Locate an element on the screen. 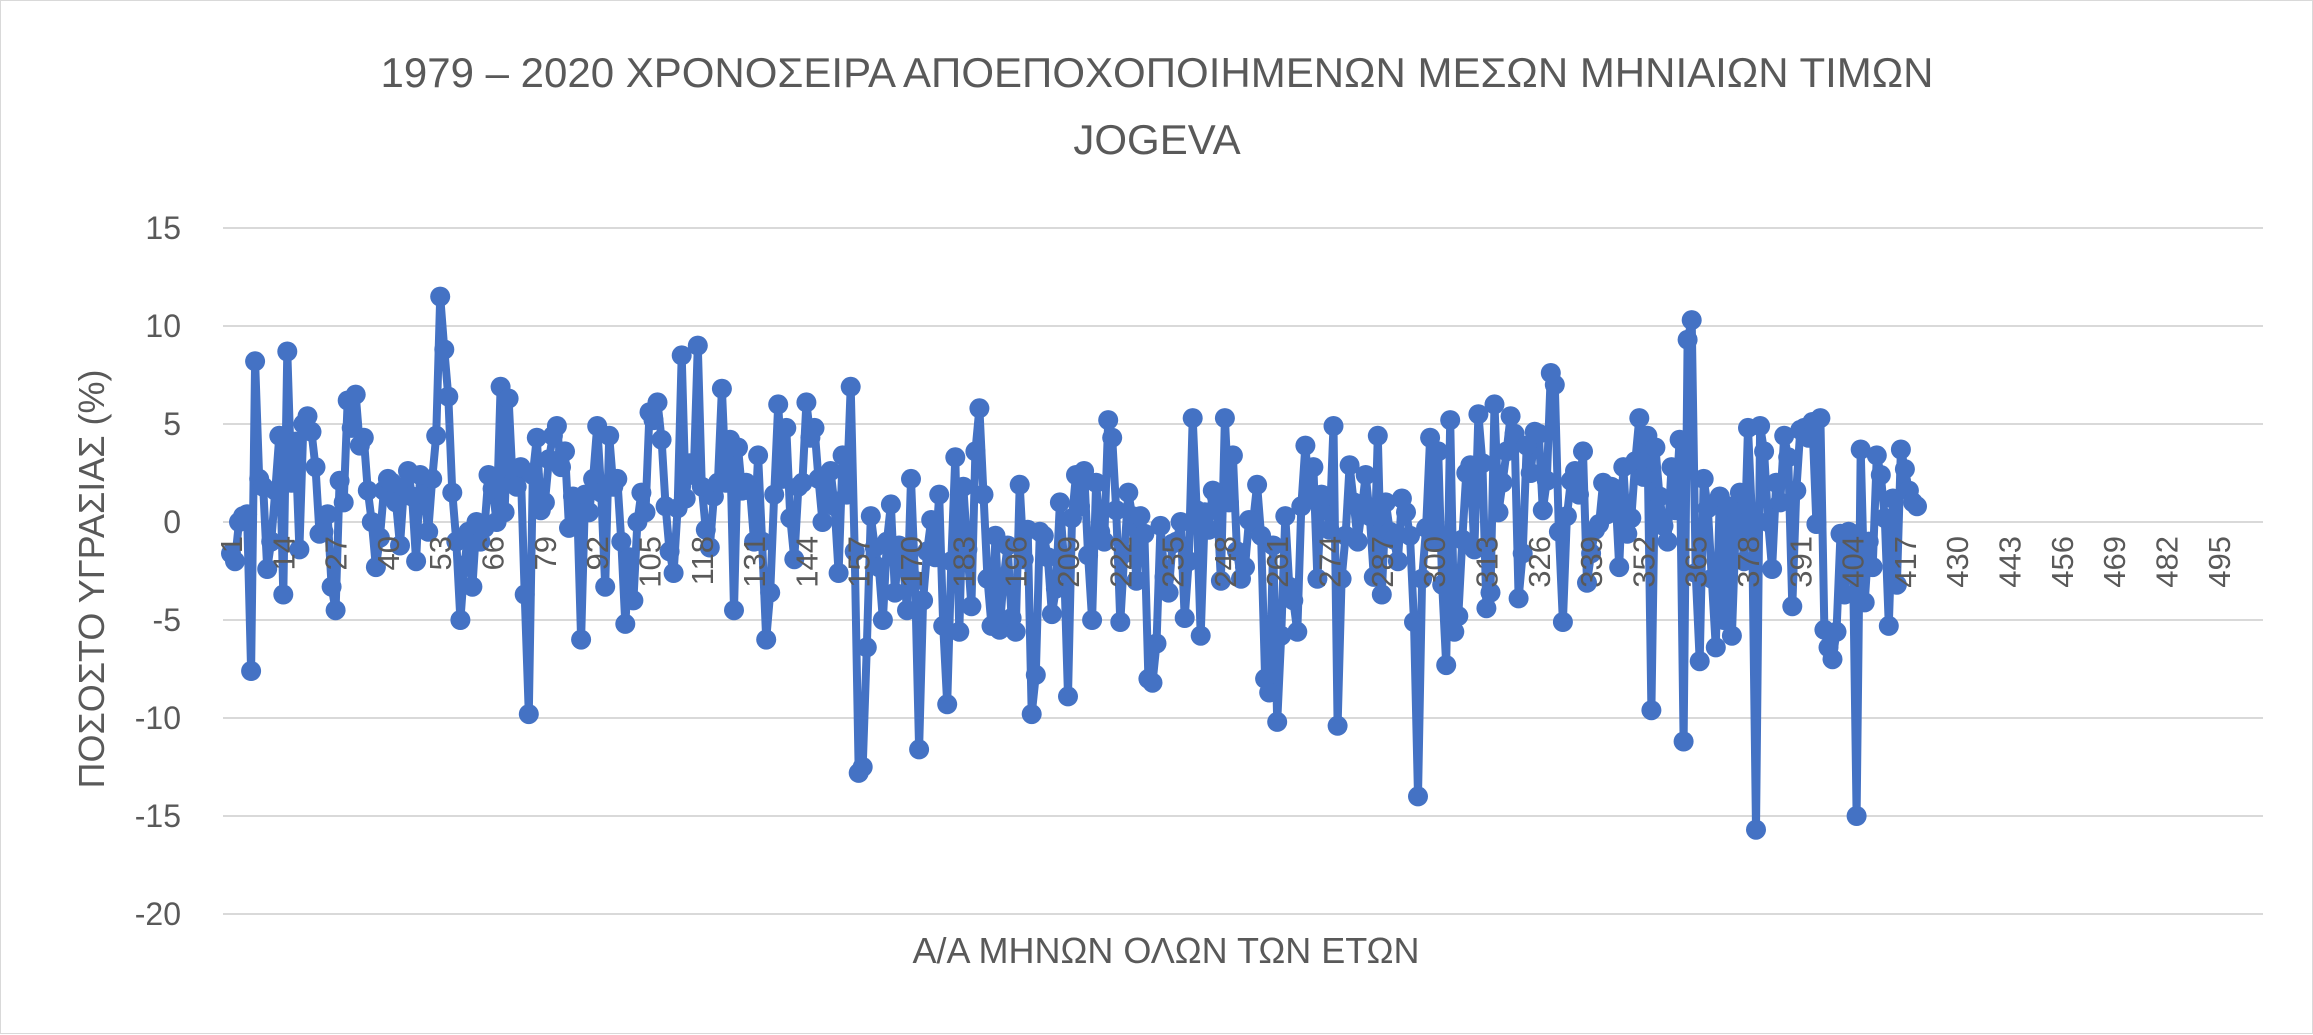  x-tick-label: 326 is located at coordinates (1539, 562).